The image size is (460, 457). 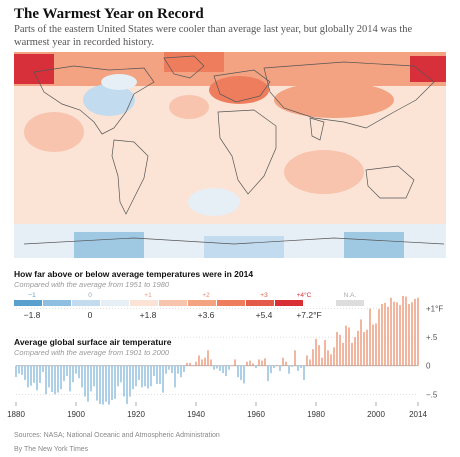 What do you see at coordinates (211, 362) in the screenshot?
I see `bar-1945` at bounding box center [211, 362].